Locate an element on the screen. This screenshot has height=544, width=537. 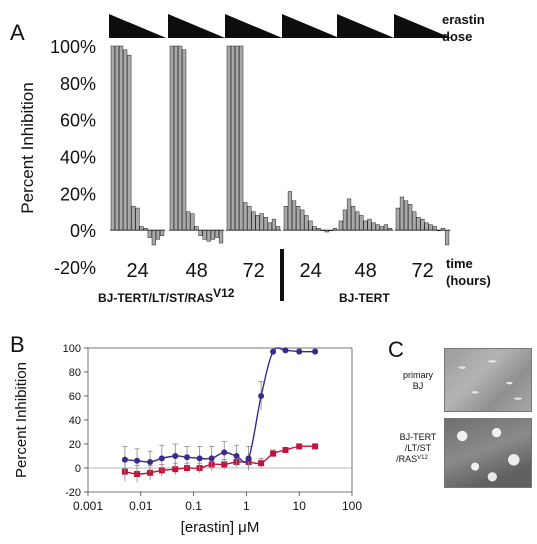
panel-a-ylabel: Percent Inhibition is located at coordinates (27, 147).